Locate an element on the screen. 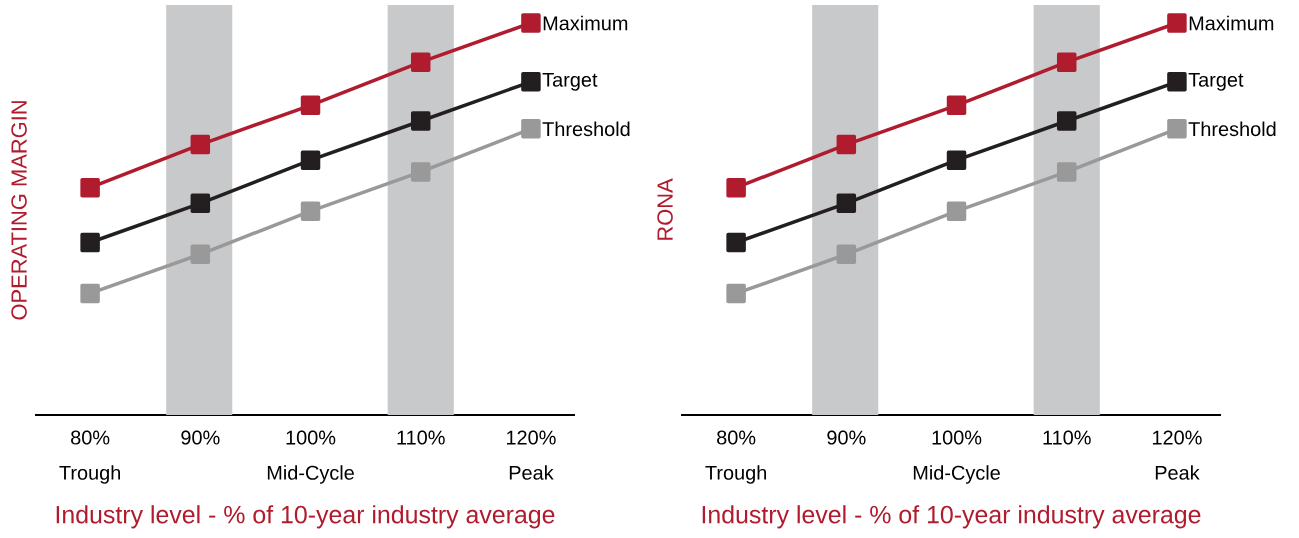 Image resolution: width=1299 pixels, height=538 pixels. y-axis-title: RONA is located at coordinates (665, 209).